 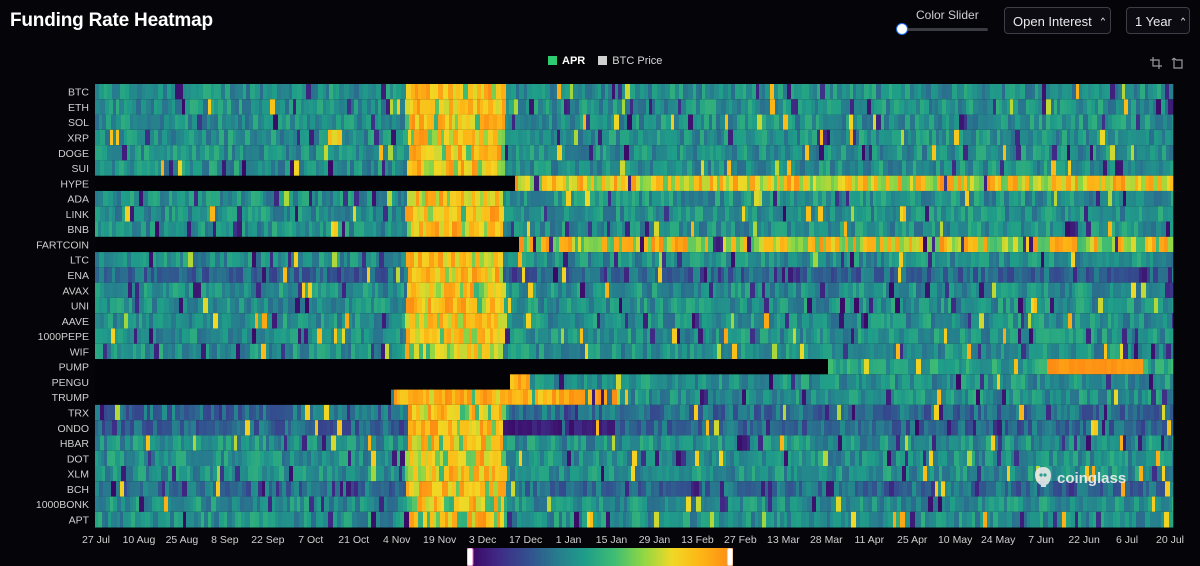 What do you see at coordinates (1057, 20) in the screenshot?
I see `metric-select: Open Interest ⌃` at bounding box center [1057, 20].